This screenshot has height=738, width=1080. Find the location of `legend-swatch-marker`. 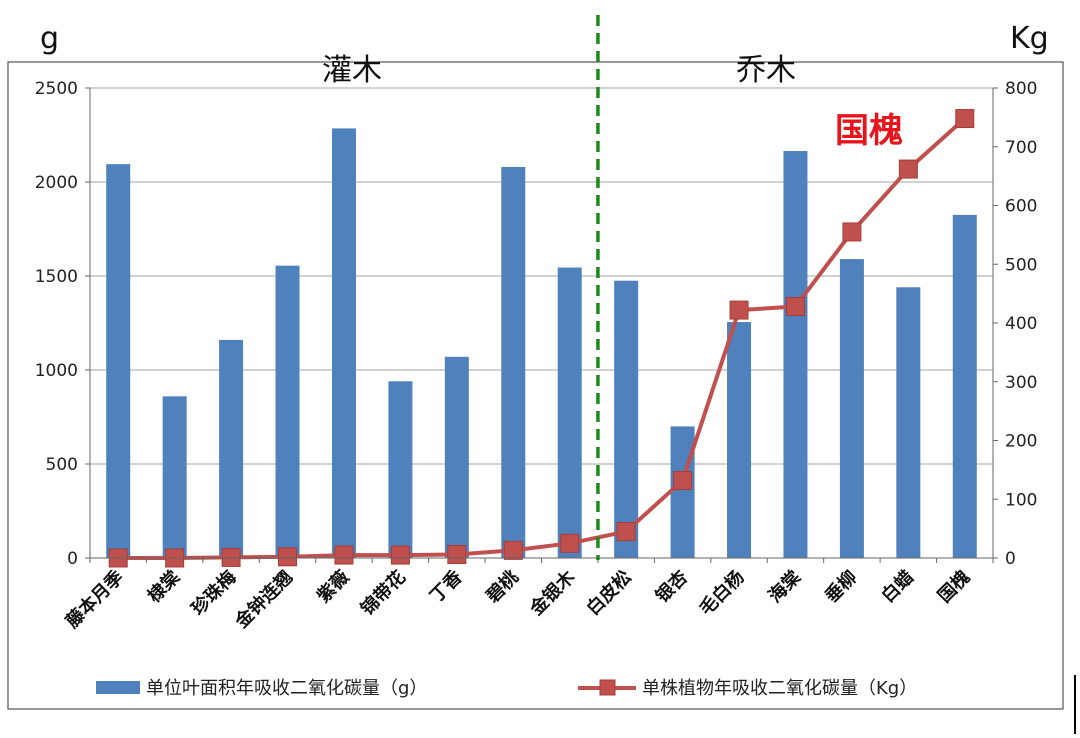

legend-swatch-marker is located at coordinates (607, 687).